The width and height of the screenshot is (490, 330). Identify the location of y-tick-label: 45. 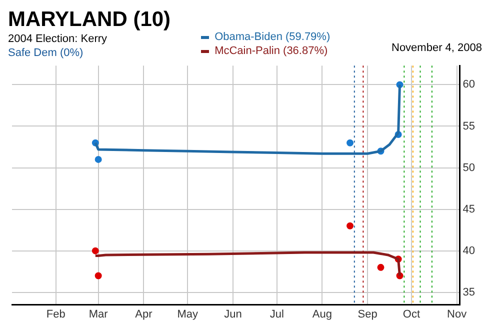
(469, 209).